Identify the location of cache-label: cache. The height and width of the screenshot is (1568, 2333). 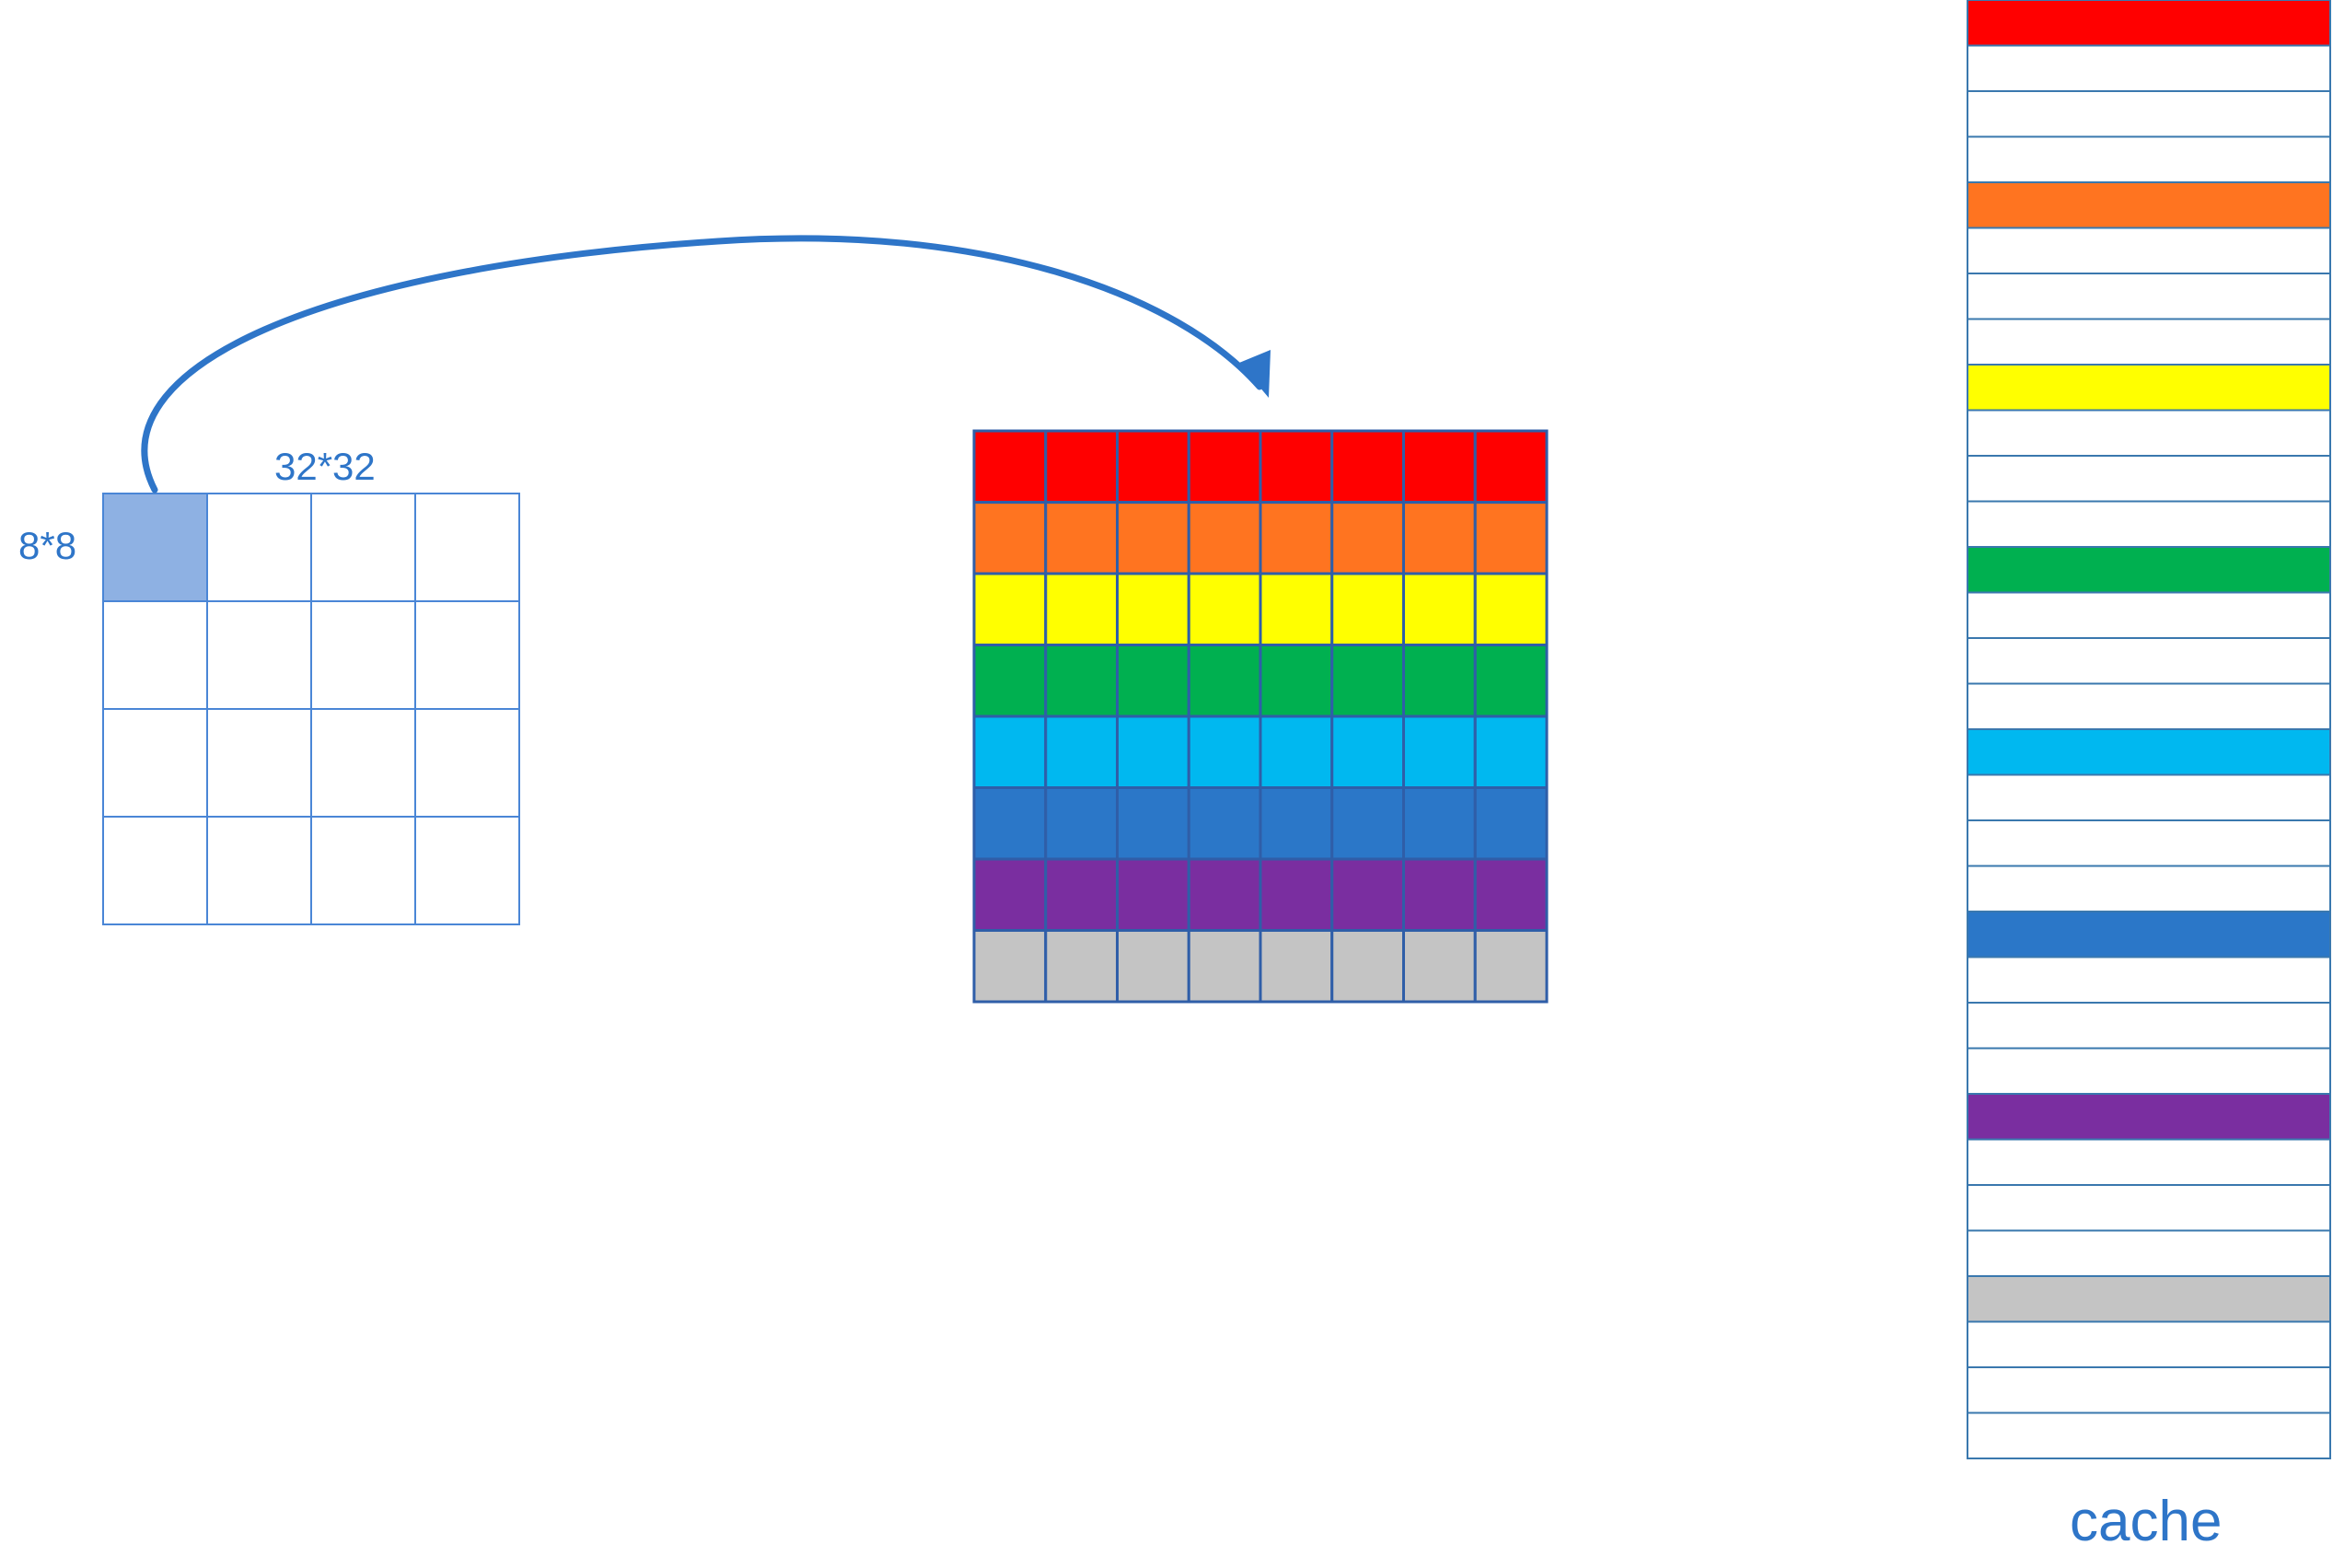
(2146, 1521).